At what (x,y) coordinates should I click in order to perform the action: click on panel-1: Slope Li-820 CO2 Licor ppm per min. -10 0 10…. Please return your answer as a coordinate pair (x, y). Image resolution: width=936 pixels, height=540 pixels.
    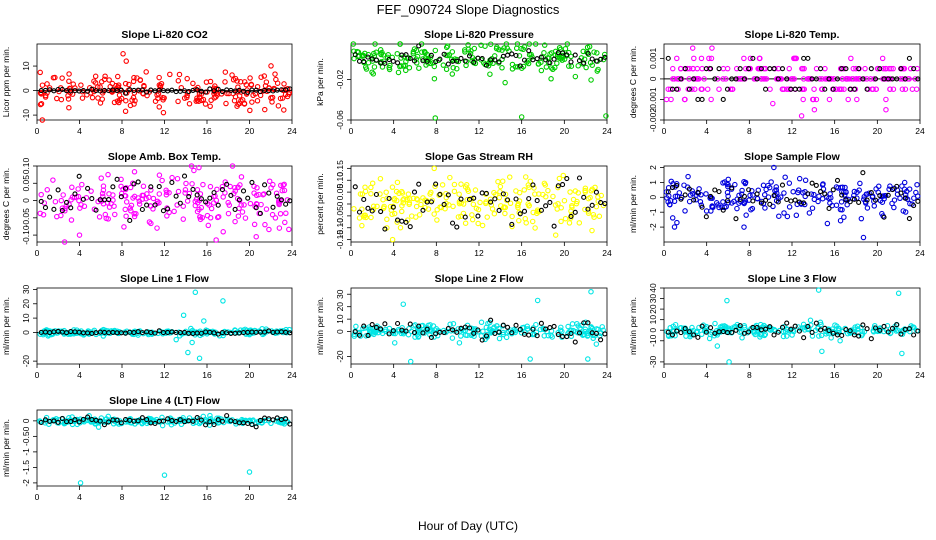
    Looking at the image, I should click on (149, 82).